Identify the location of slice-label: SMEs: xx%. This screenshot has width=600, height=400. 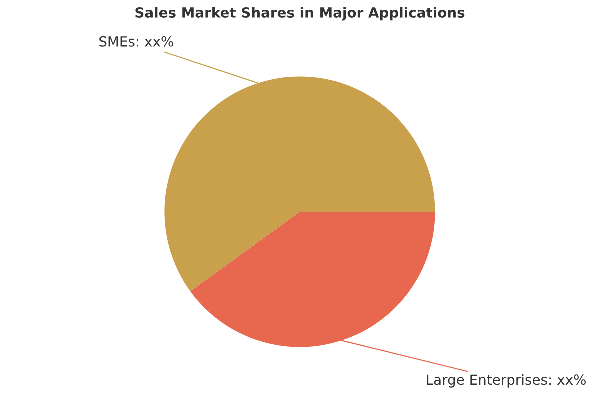
(137, 41).